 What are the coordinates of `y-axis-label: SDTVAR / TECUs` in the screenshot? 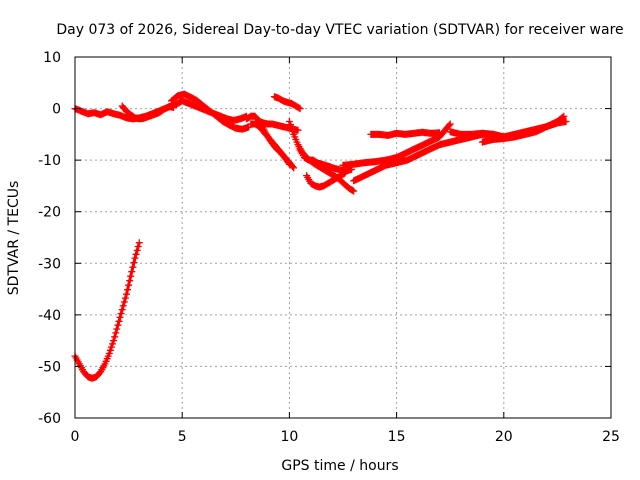 It's located at (14, 238).